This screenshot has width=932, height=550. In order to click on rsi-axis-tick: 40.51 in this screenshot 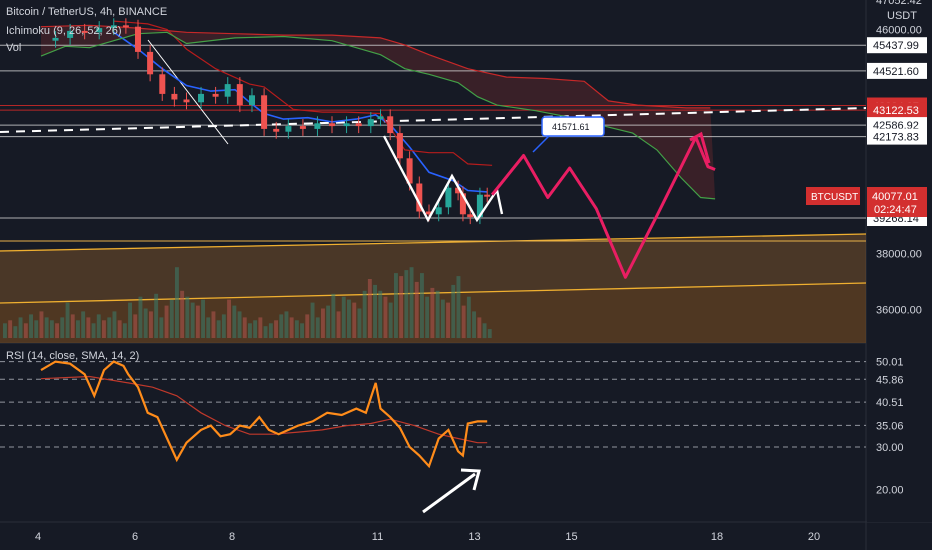, I will do `click(890, 403)`.